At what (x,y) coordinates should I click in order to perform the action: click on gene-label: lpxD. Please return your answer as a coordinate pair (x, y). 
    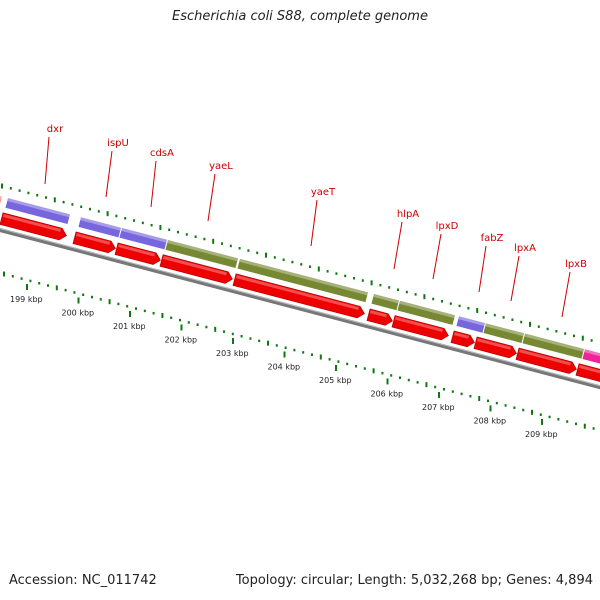
    Looking at the image, I should click on (447, 226).